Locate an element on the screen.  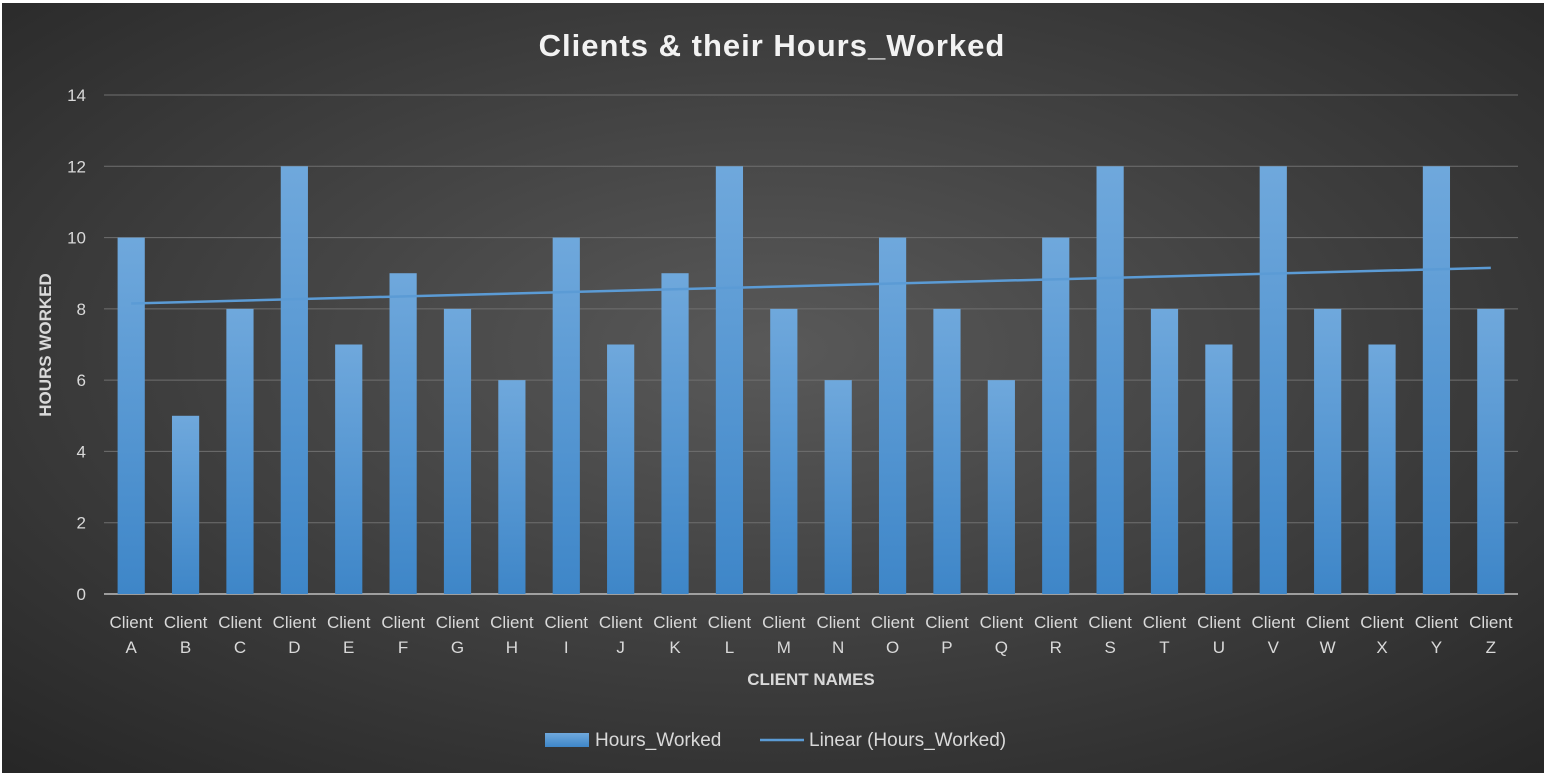
x-tick-label: Client R is located at coordinates (1056, 635).